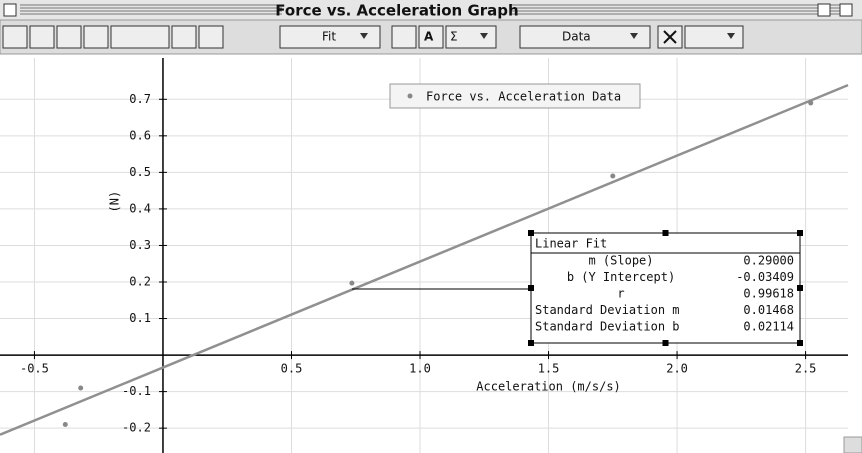  Describe the element at coordinates (607, 310) in the screenshot. I see `fit-row-name: Standard Deviation m` at that location.